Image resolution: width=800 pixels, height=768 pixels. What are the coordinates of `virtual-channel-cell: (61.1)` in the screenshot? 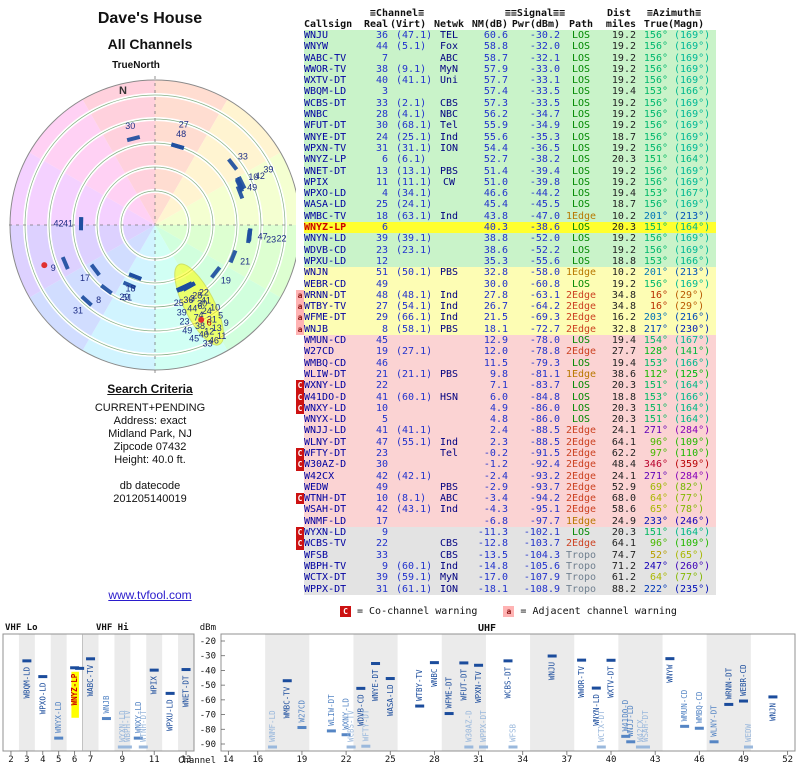 It's located at (410, 589).